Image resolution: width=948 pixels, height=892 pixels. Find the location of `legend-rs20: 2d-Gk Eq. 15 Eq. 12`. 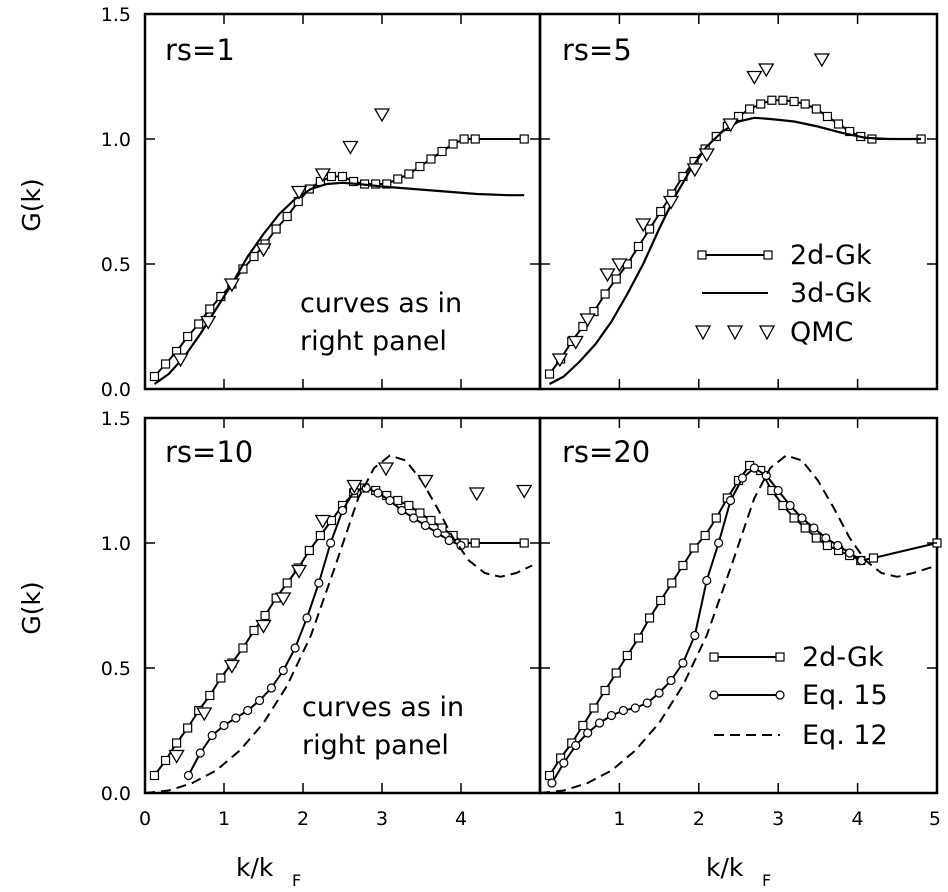

legend-rs20: 2d-Gk Eq. 15 Eq. 12 is located at coordinates (798, 696).